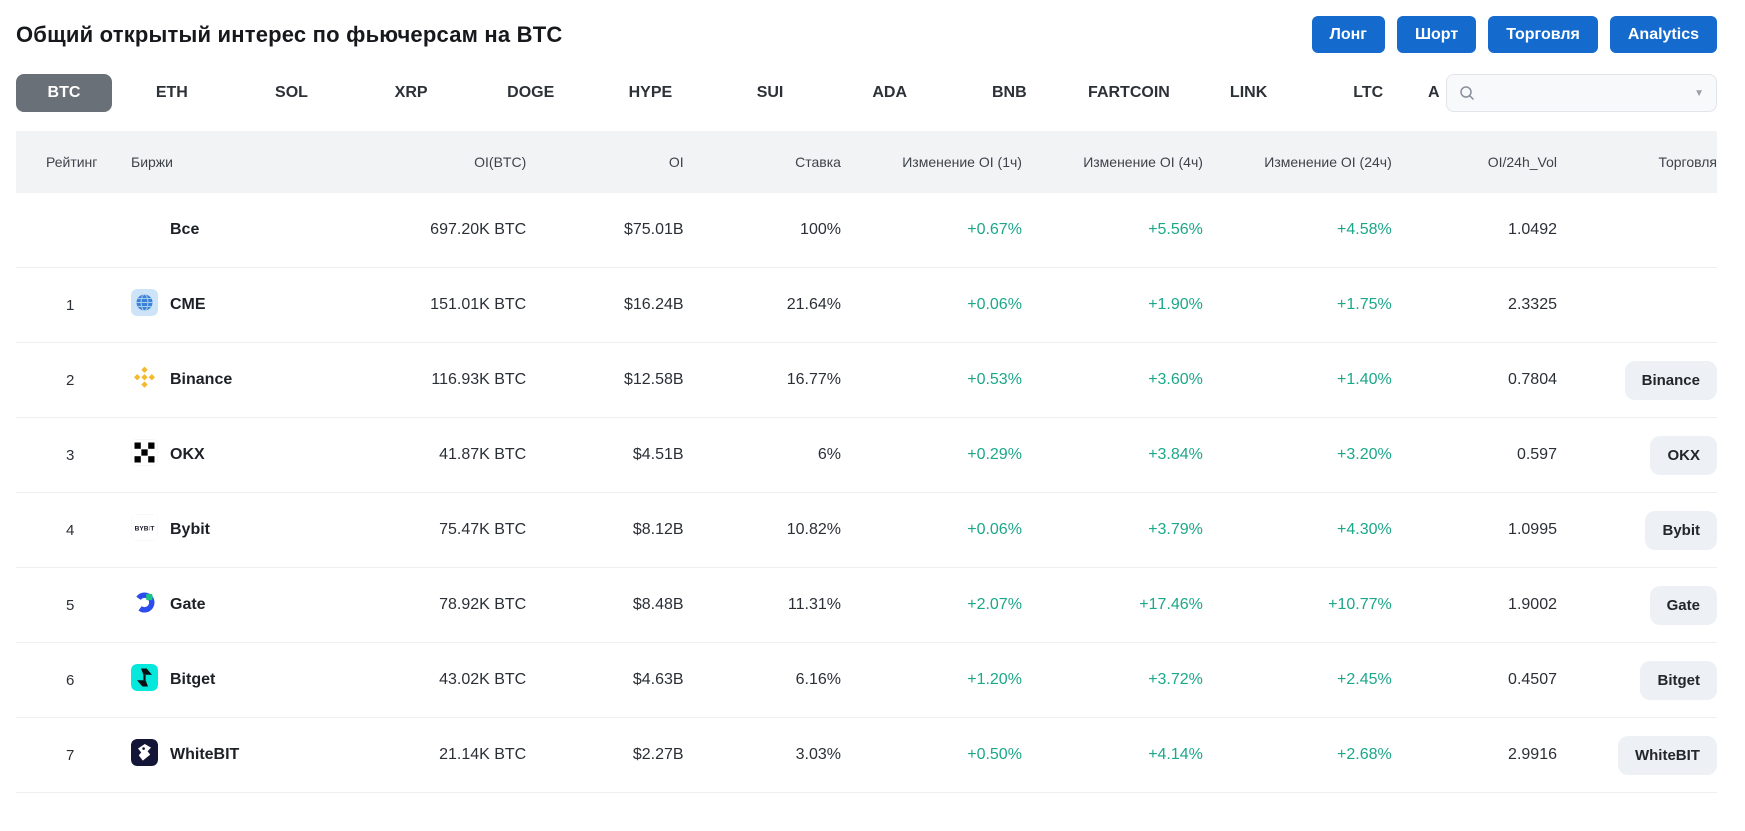 Image resolution: width=1745 pixels, height=831 pixels. Describe the element at coordinates (1434, 93) in the screenshot. I see `tab-partial: A` at that location.